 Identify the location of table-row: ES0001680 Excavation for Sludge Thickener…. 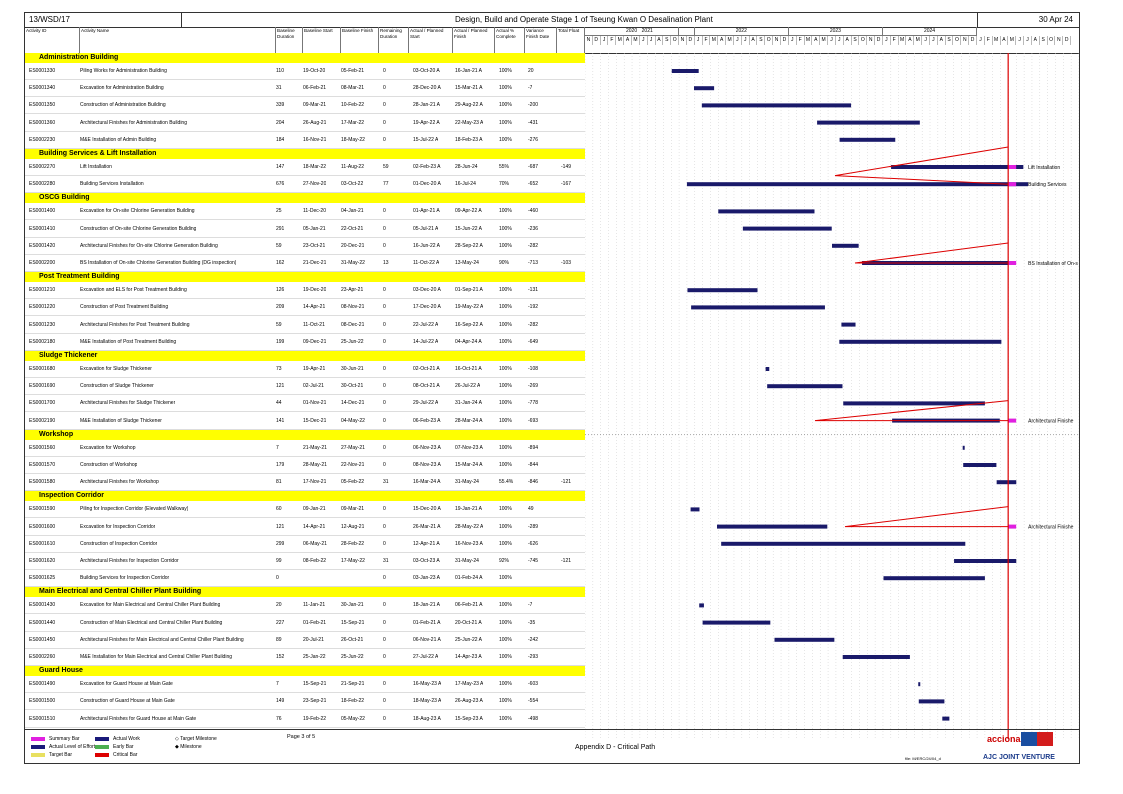
(305, 369).